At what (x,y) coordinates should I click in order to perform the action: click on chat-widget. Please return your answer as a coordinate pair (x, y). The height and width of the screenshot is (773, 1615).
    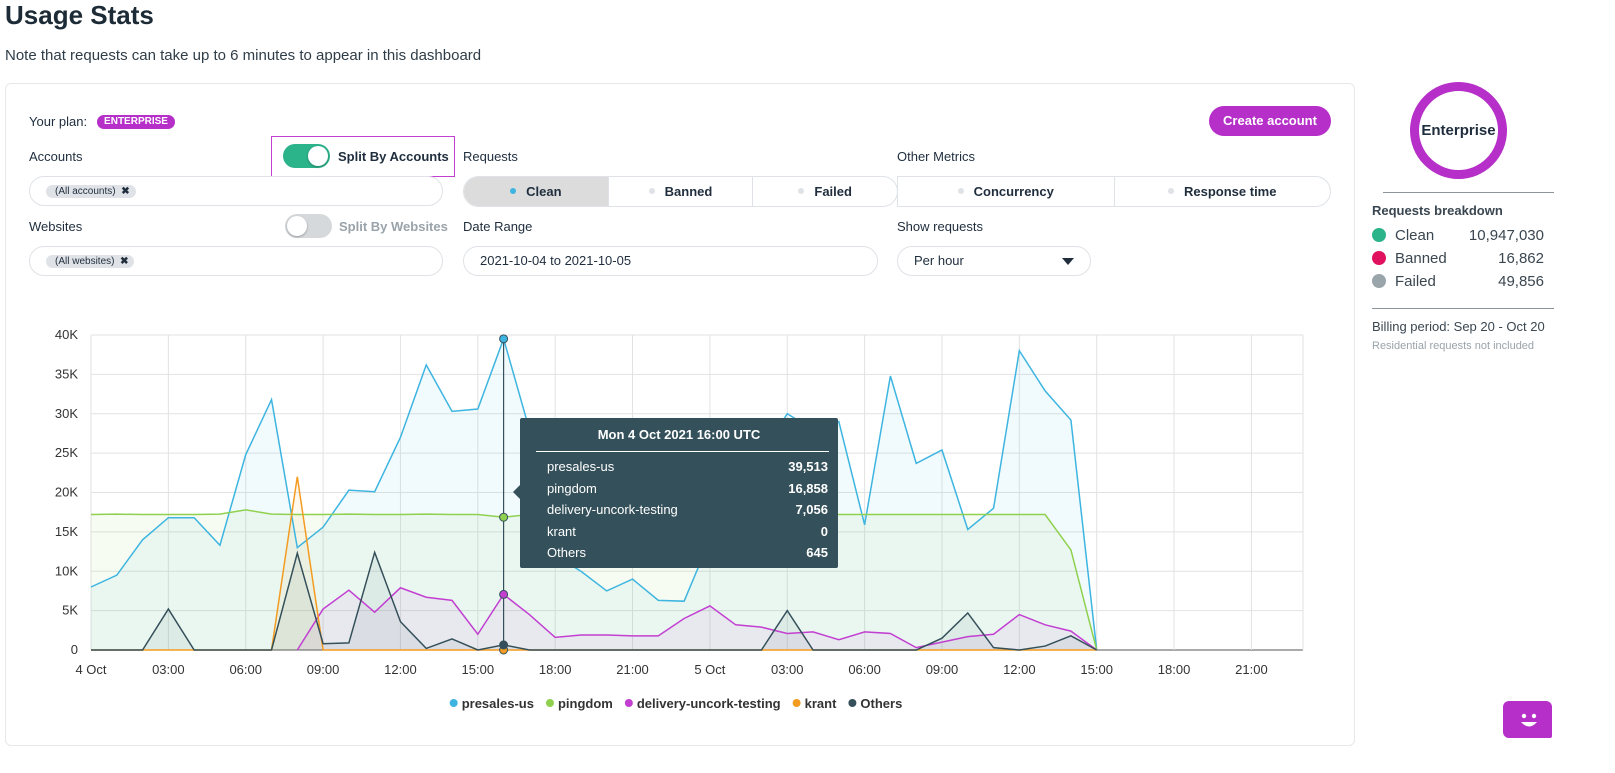
    Looking at the image, I should click on (1527, 719).